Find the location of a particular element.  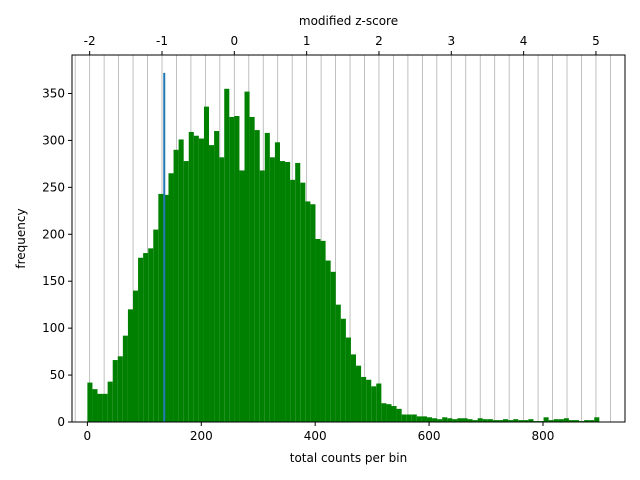

top-tick-label: 3 is located at coordinates (451, 41).